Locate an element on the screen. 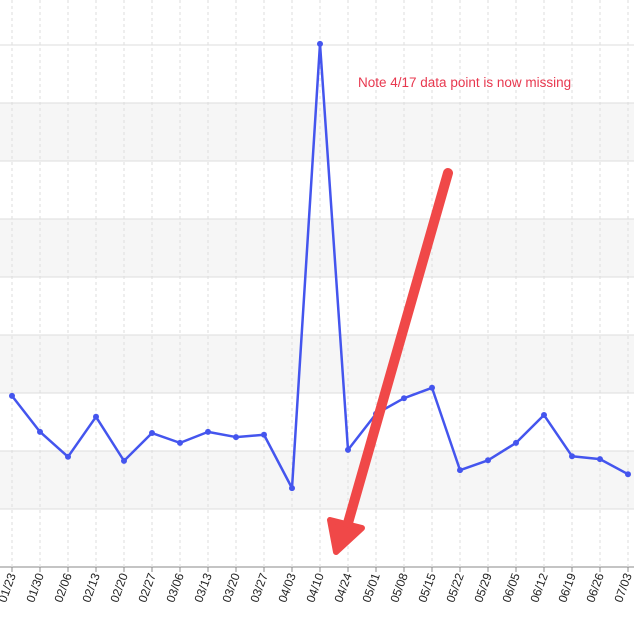  x-tick-label: 01/23 is located at coordinates (9, 587).